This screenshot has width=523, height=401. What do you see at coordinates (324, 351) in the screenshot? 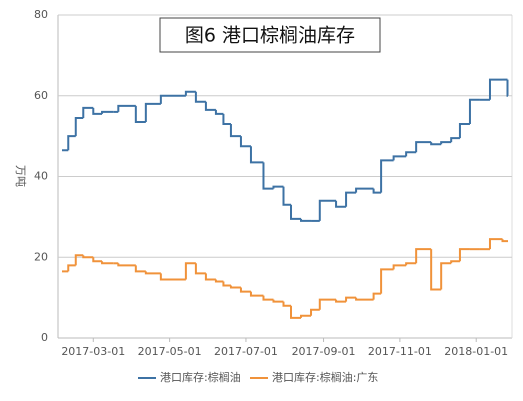
I see `x-tick-label: 2017-09-01` at bounding box center [324, 351].